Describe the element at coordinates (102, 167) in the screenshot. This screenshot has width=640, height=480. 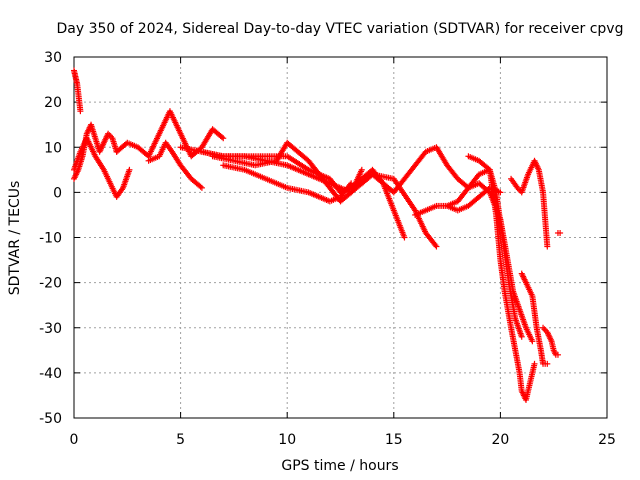
I see `series-arc-c` at that location.